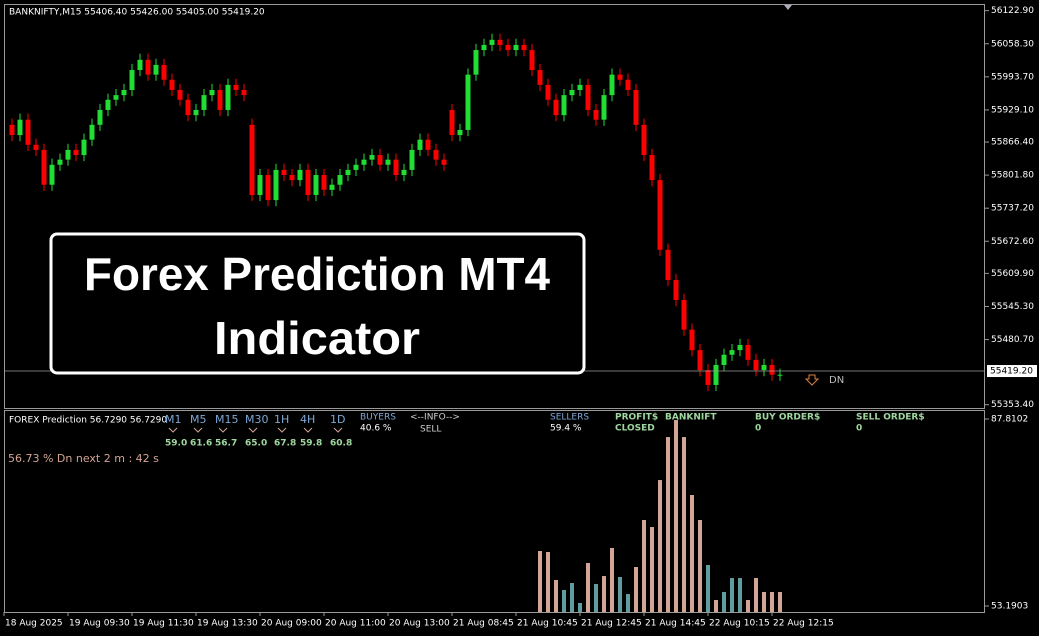  I want to click on x-tick-label: 21 Aug 14:45, so click(675, 624).